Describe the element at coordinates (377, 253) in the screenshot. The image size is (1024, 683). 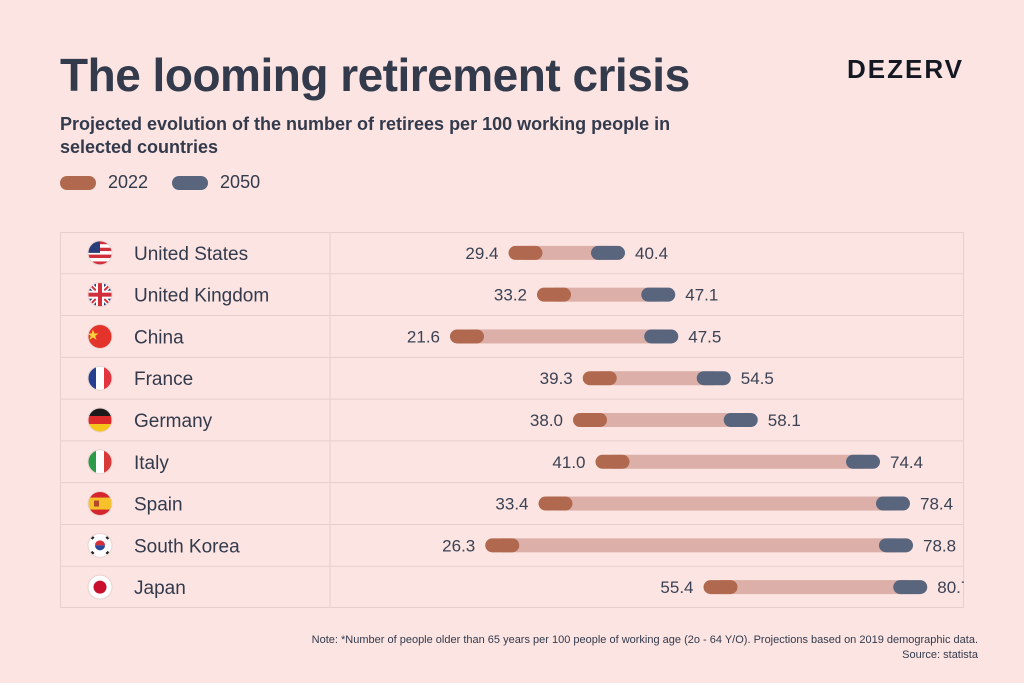
I see `chart-row: United States 29.4 40.4` at that location.